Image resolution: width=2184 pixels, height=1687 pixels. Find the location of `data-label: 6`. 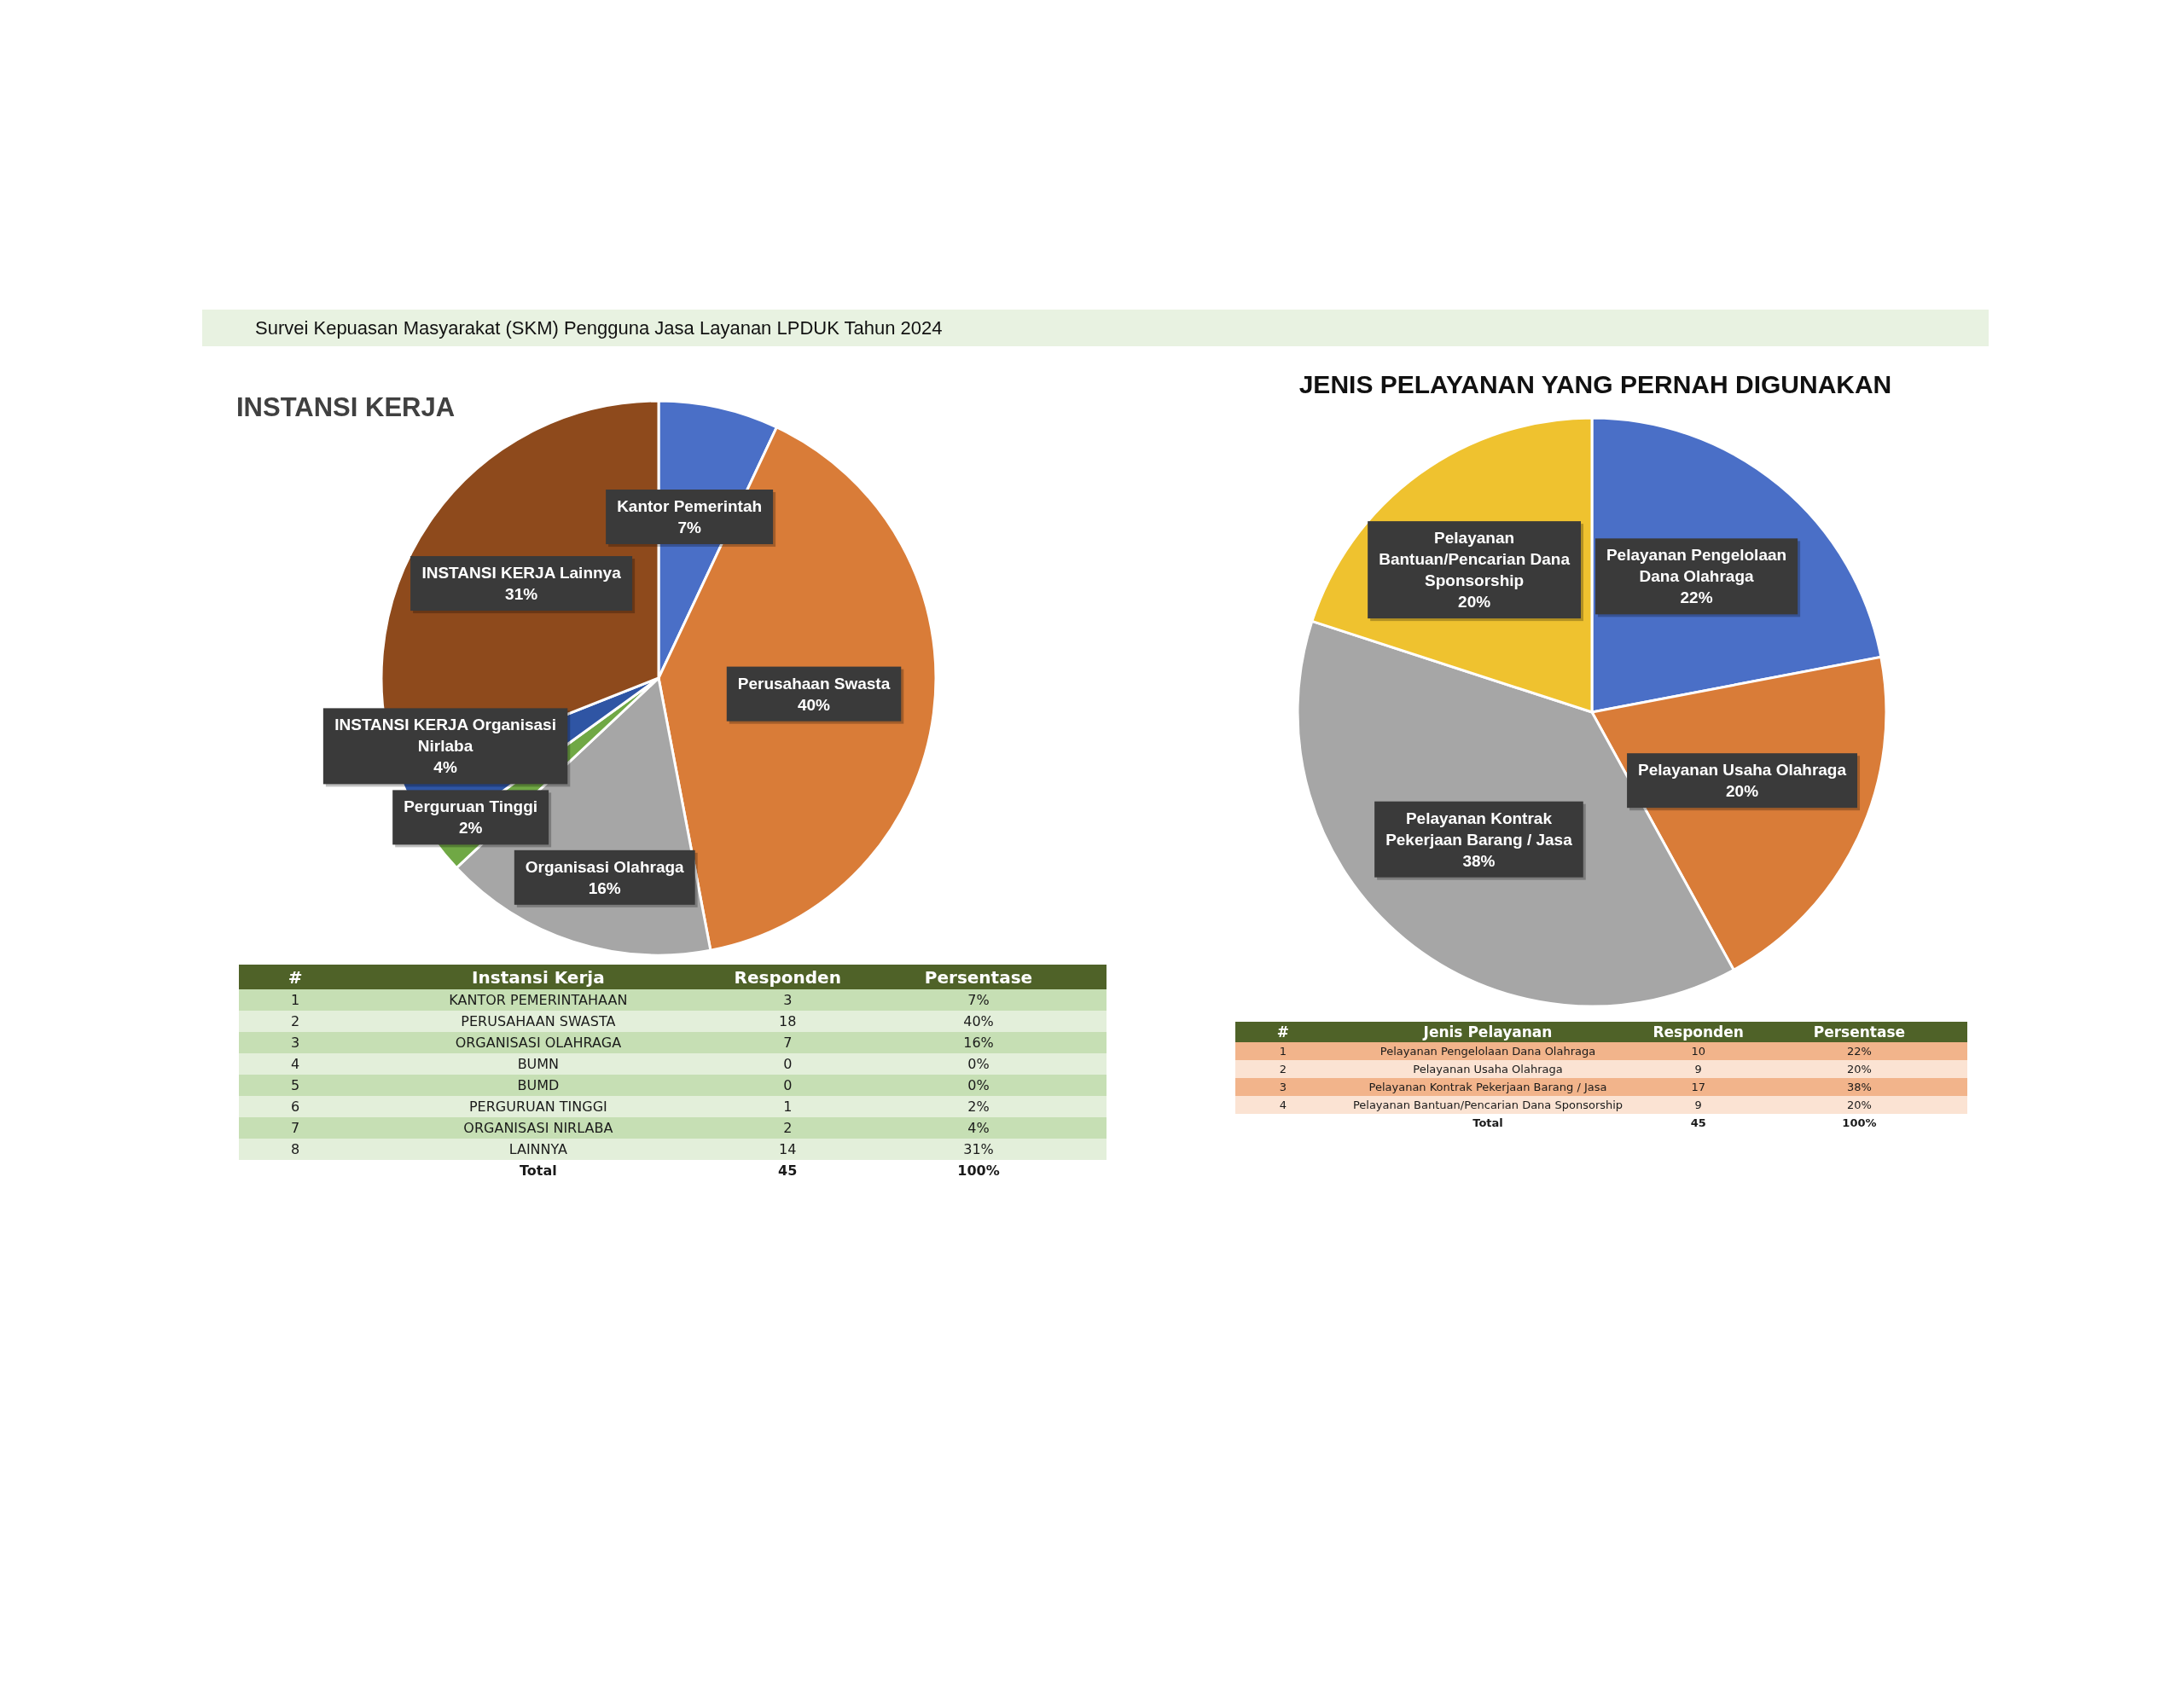

data-label: 6 is located at coordinates (295, 1107).